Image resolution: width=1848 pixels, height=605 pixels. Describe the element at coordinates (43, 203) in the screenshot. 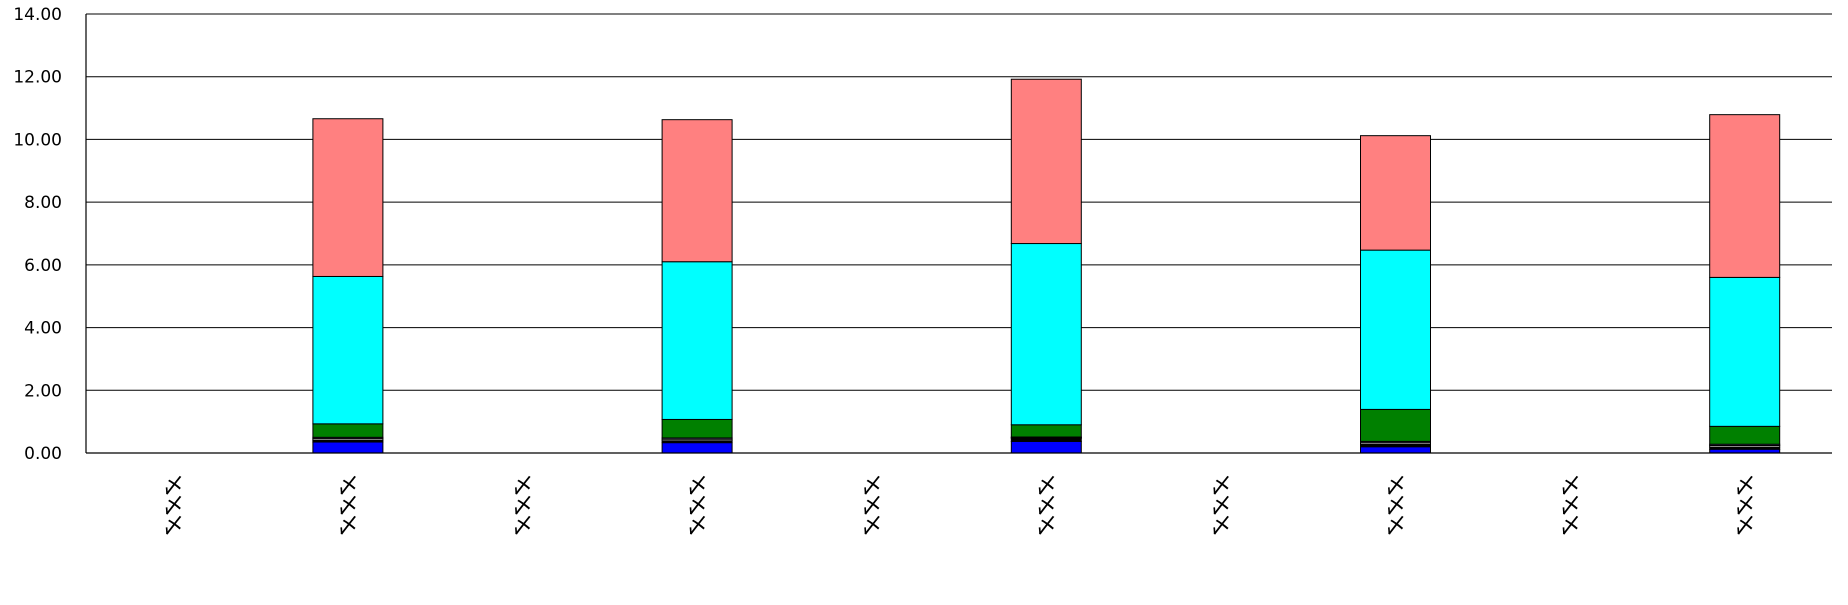

I see `y-tick-label: 8.00` at that location.